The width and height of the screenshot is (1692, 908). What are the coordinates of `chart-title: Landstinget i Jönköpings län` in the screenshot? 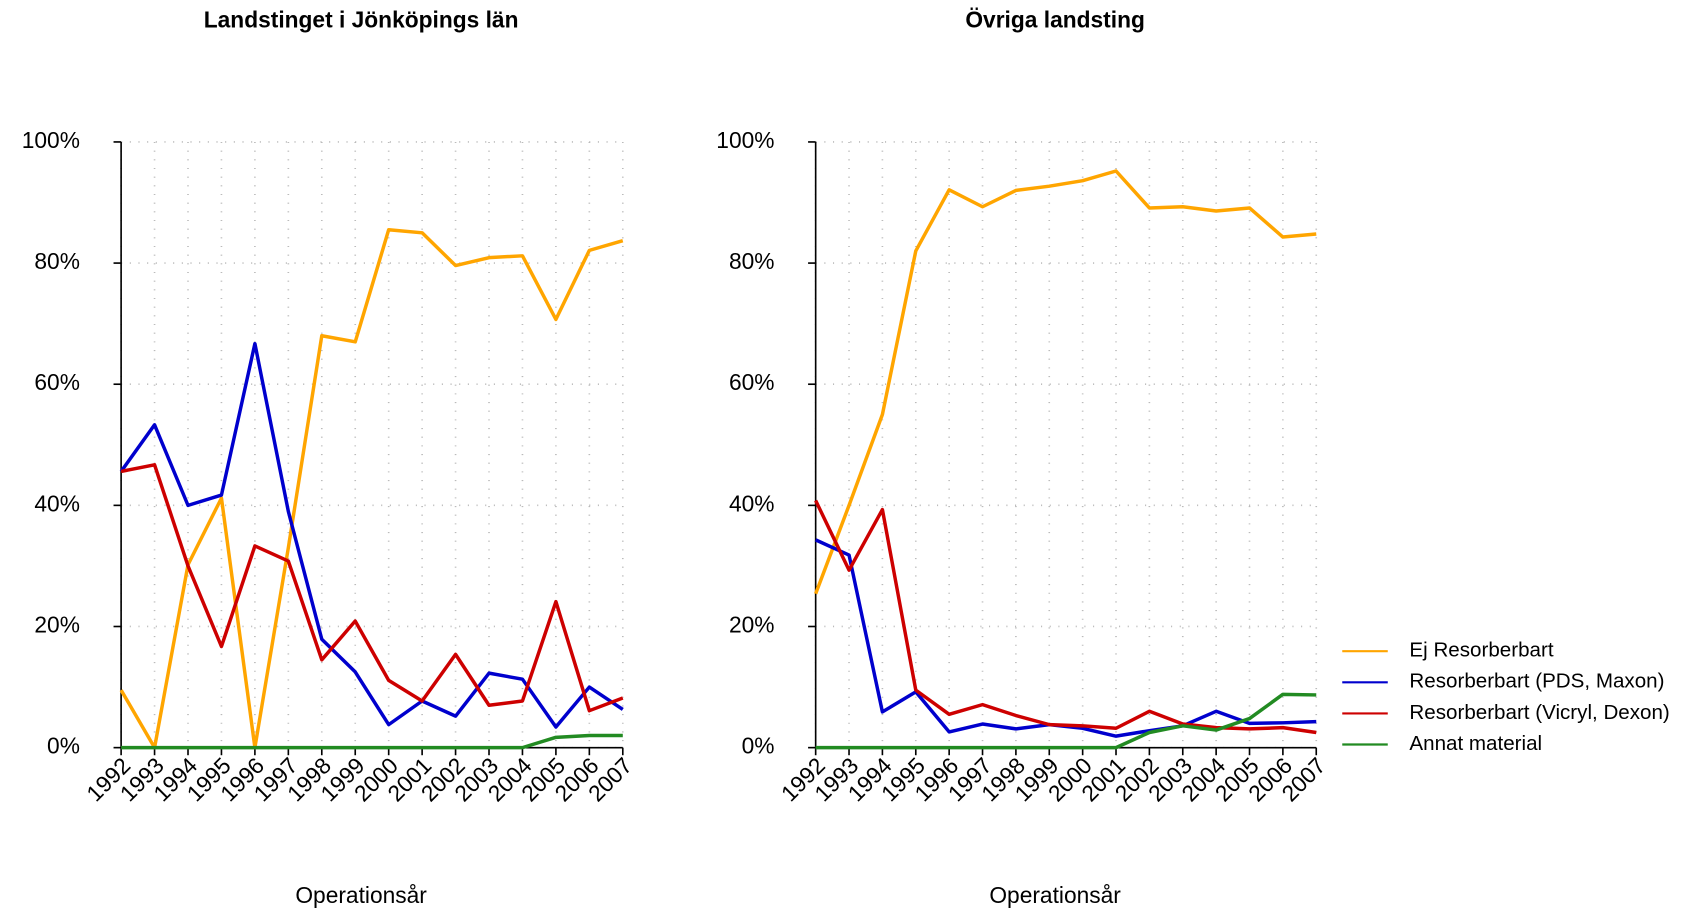 It's located at (361, 20).